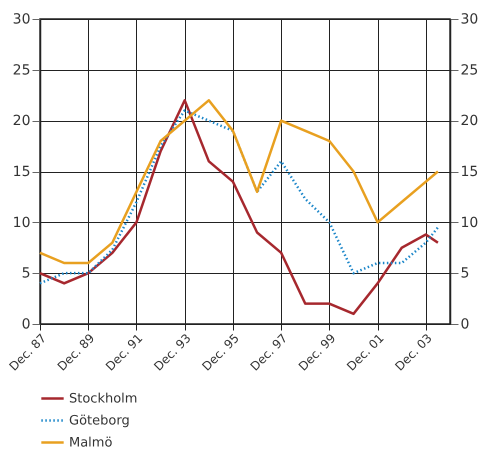 Image resolution: width=481 pixels, height=455 pixels. Describe the element at coordinates (269, 352) in the screenshot. I see `x-tick-label: Dec. 97` at that location.